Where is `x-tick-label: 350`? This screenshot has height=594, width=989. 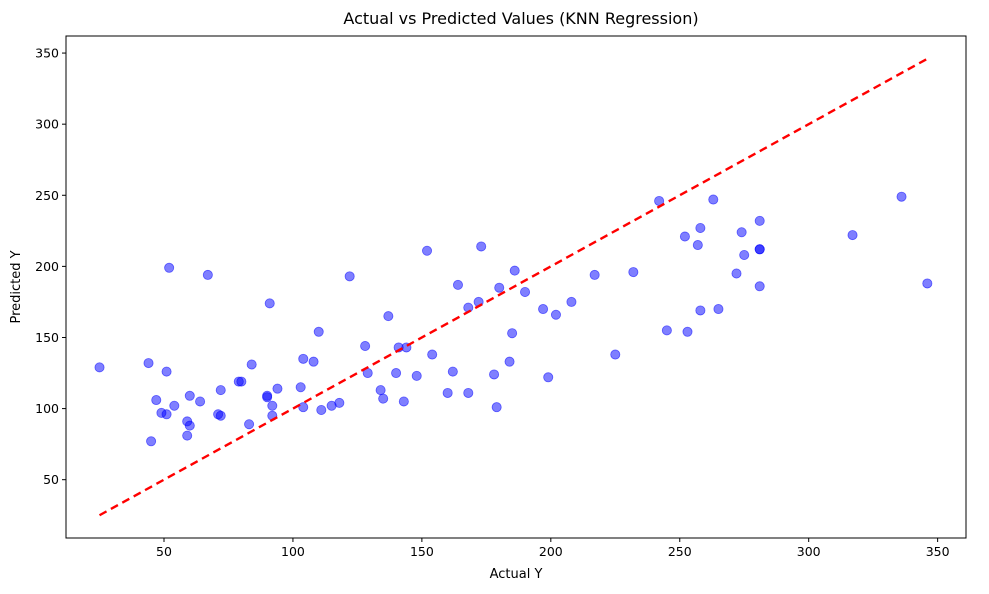 x-tick-label: 350 is located at coordinates (938, 551).